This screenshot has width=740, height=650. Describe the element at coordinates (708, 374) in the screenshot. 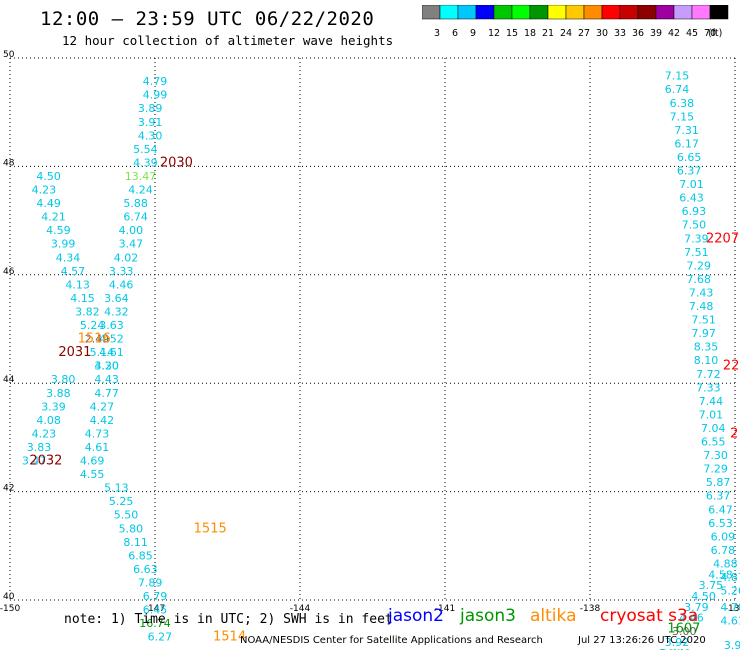

I see `wave-height-point: 7.72` at that location.